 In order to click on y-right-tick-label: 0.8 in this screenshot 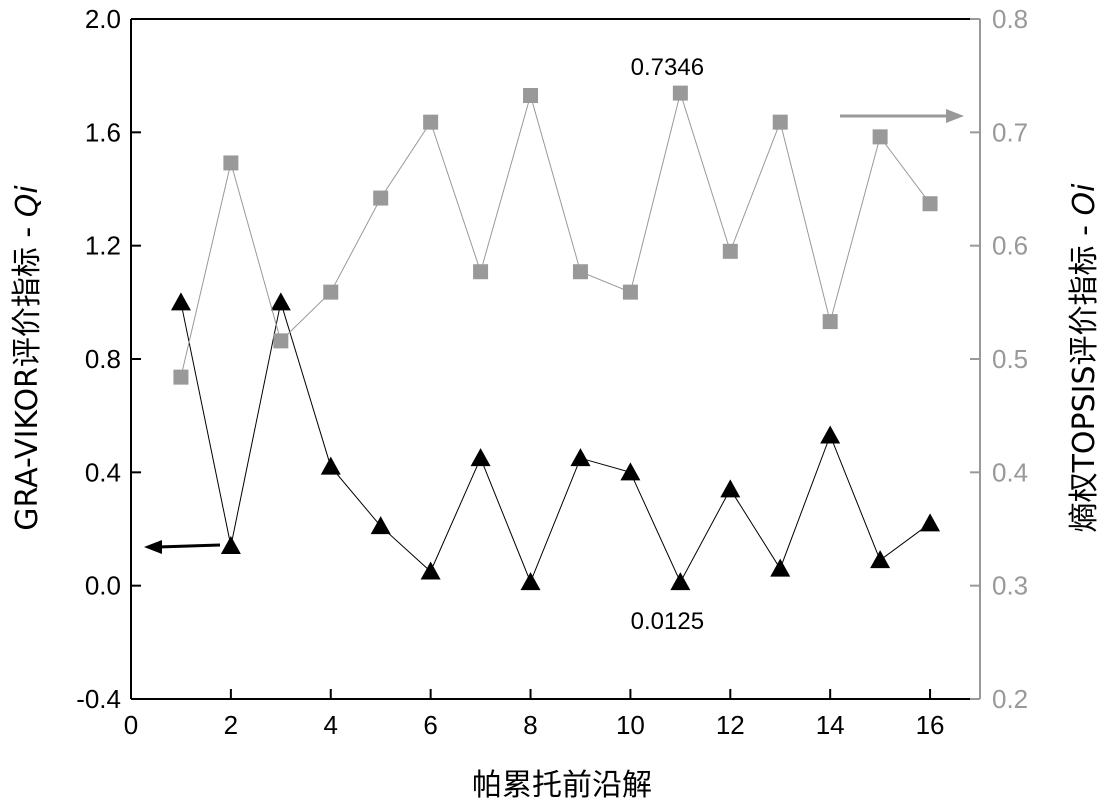, I will do `click(1010, 19)`.